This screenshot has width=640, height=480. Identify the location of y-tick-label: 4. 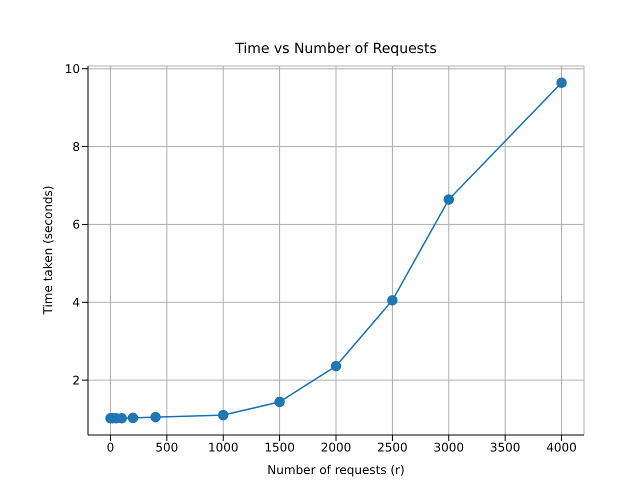
(76, 303).